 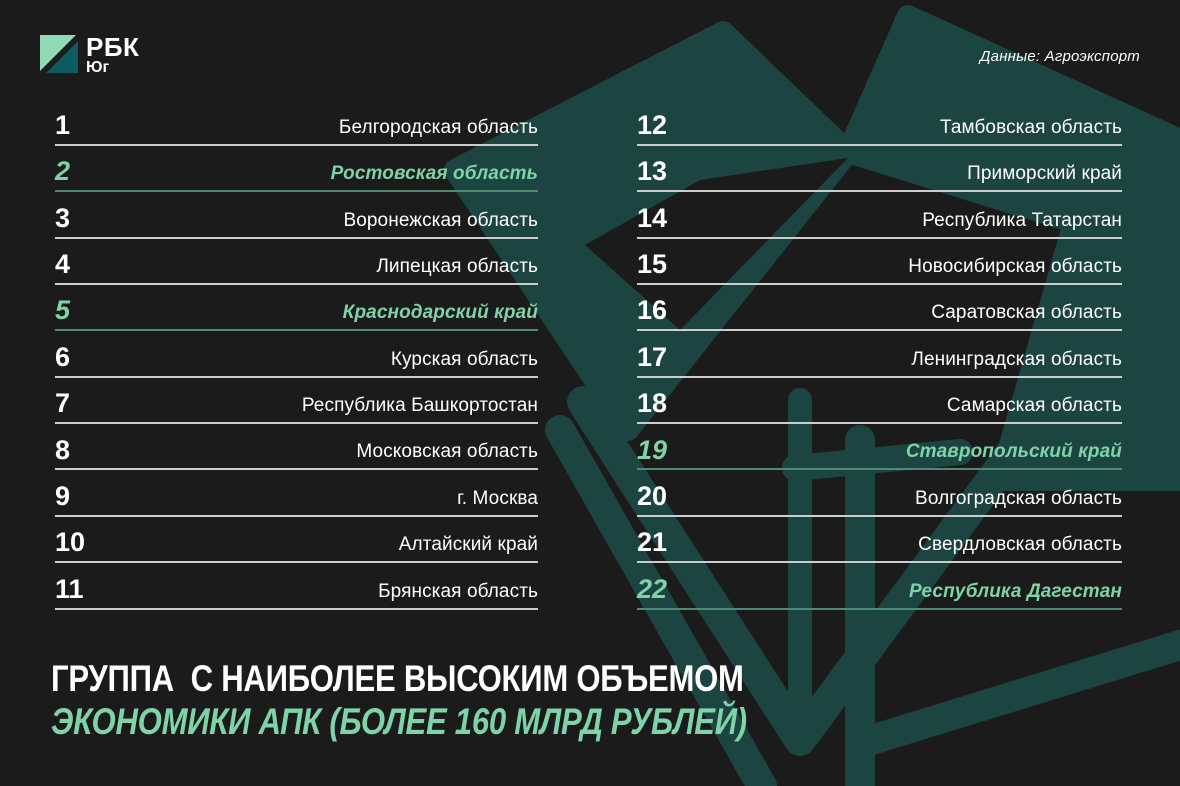 What do you see at coordinates (652, 356) in the screenshot?
I see `rank-number: 17` at bounding box center [652, 356].